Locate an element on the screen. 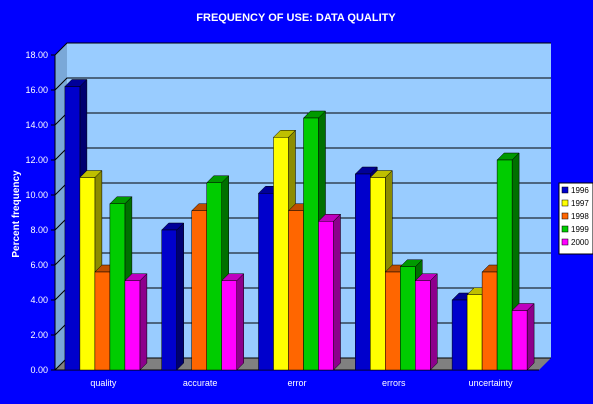  bar-quality-2000 is located at coordinates (136, 322).